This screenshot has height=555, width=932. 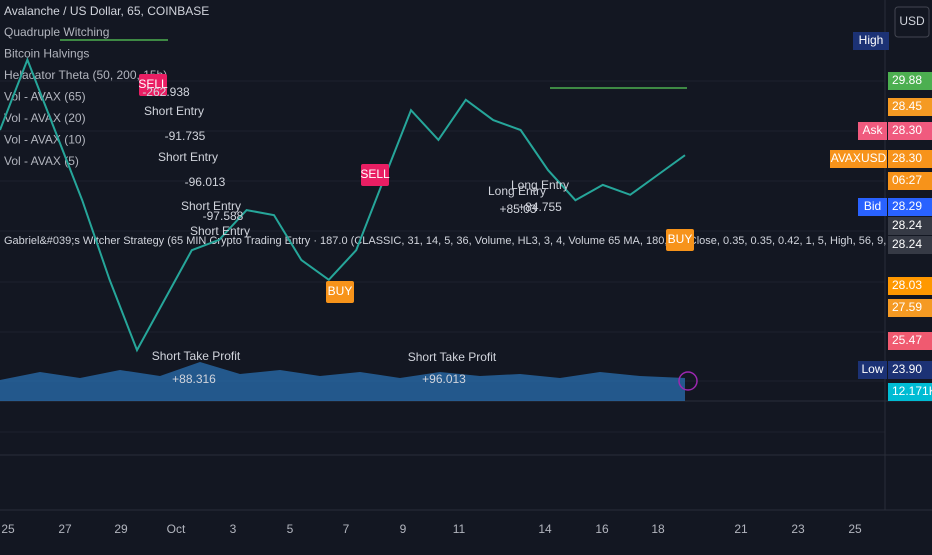 What do you see at coordinates (56, 32) in the screenshot?
I see `indicator-legend: Quadruple Witching` at bounding box center [56, 32].